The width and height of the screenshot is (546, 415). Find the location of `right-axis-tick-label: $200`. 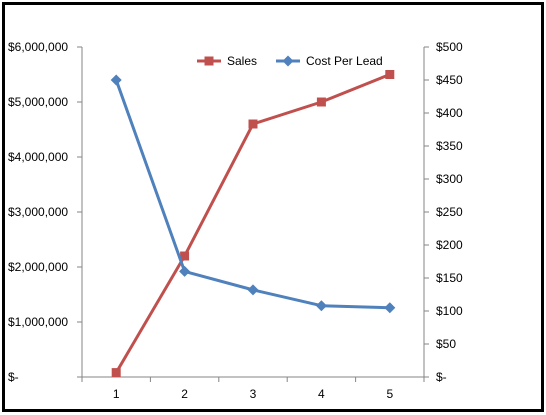

right-axis-tick-label: $200 is located at coordinates (449, 245).